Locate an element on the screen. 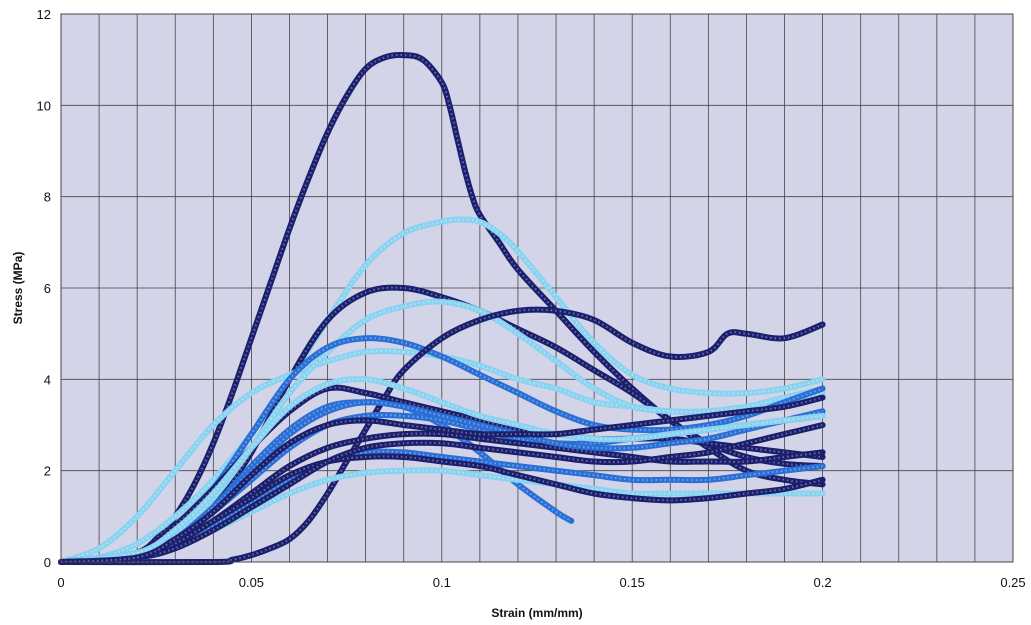 The height and width of the screenshot is (625, 1031). x-axis-title: Strain (mm/mm) is located at coordinates (536, 613).